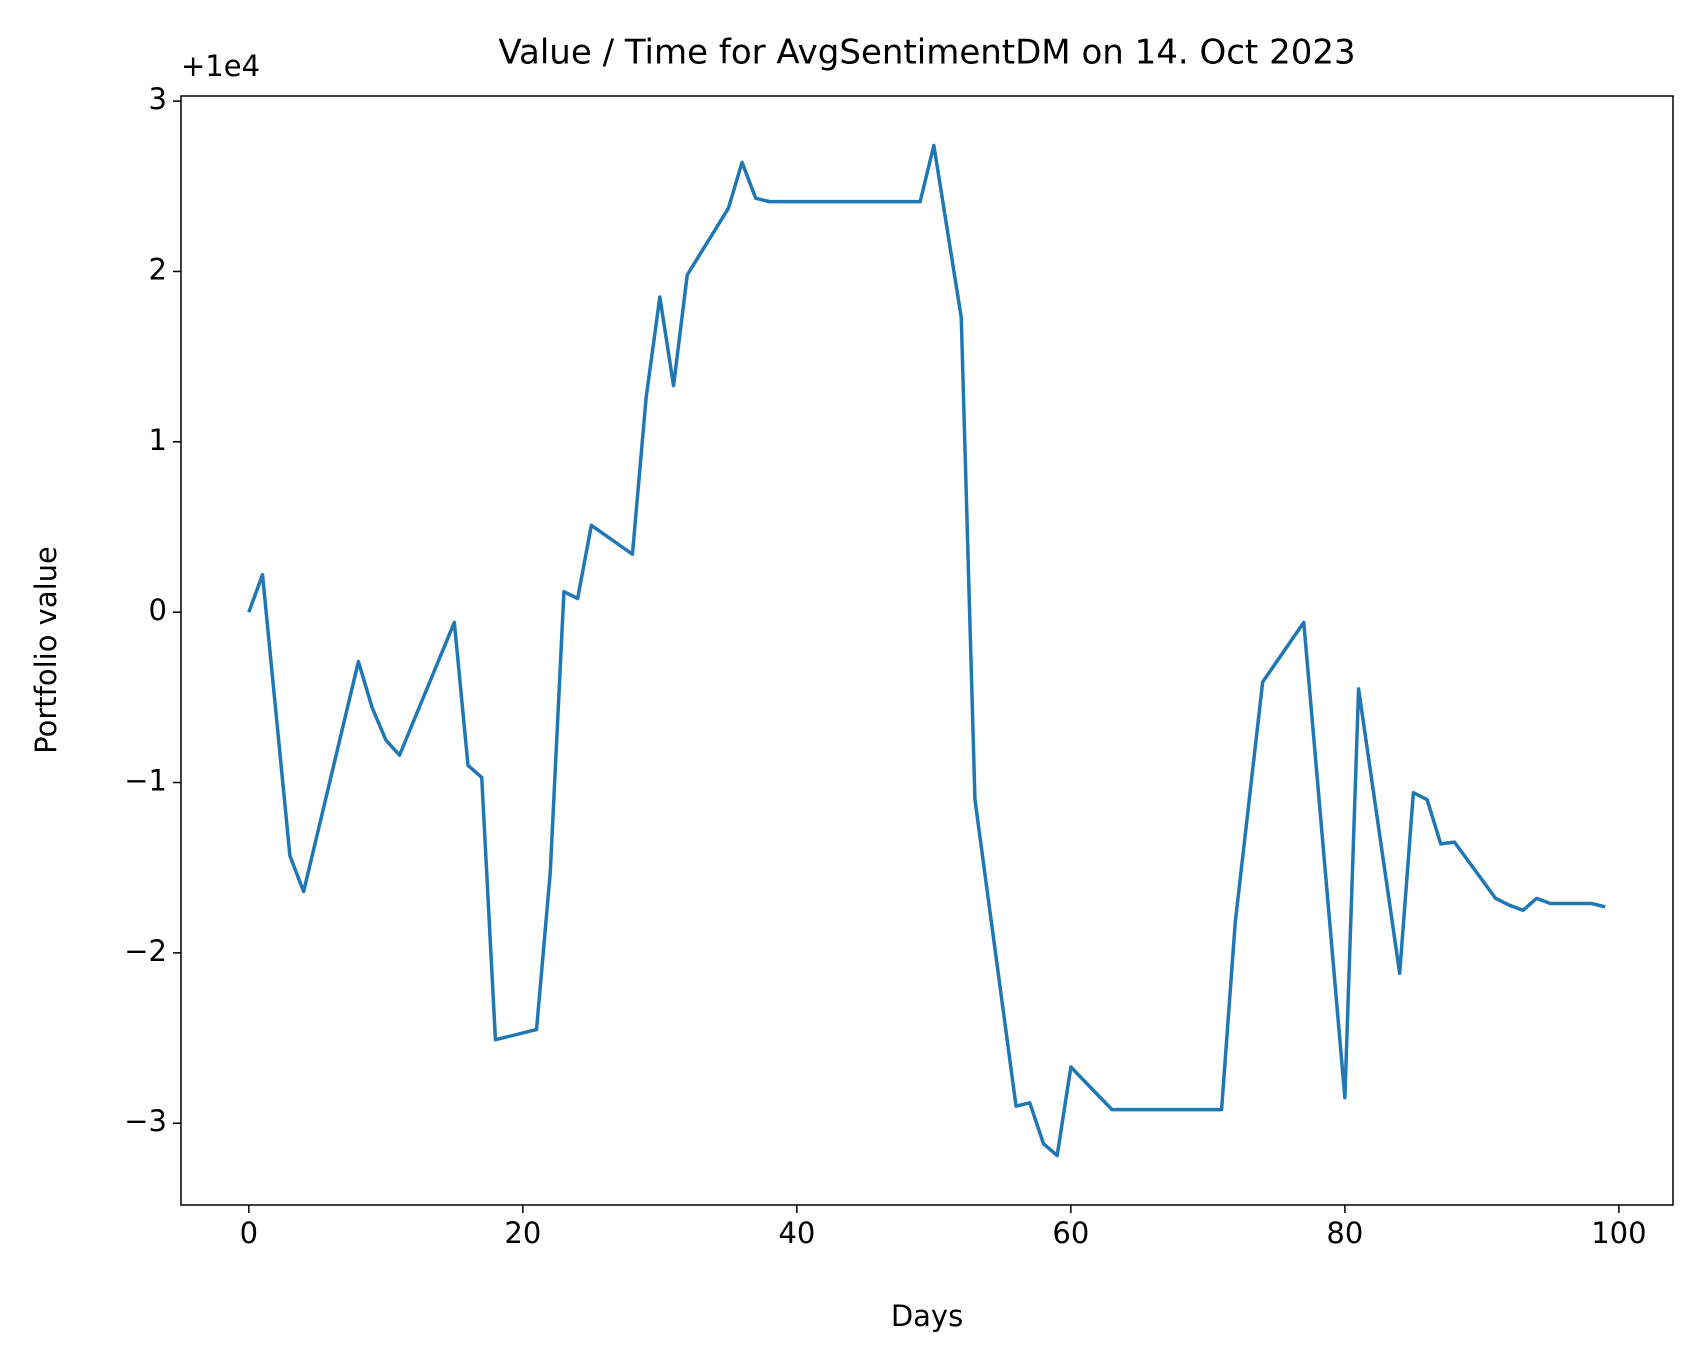 This screenshot has height=1361, width=1697. What do you see at coordinates (249, 1233) in the screenshot?
I see `x-tick-label: 0` at bounding box center [249, 1233].